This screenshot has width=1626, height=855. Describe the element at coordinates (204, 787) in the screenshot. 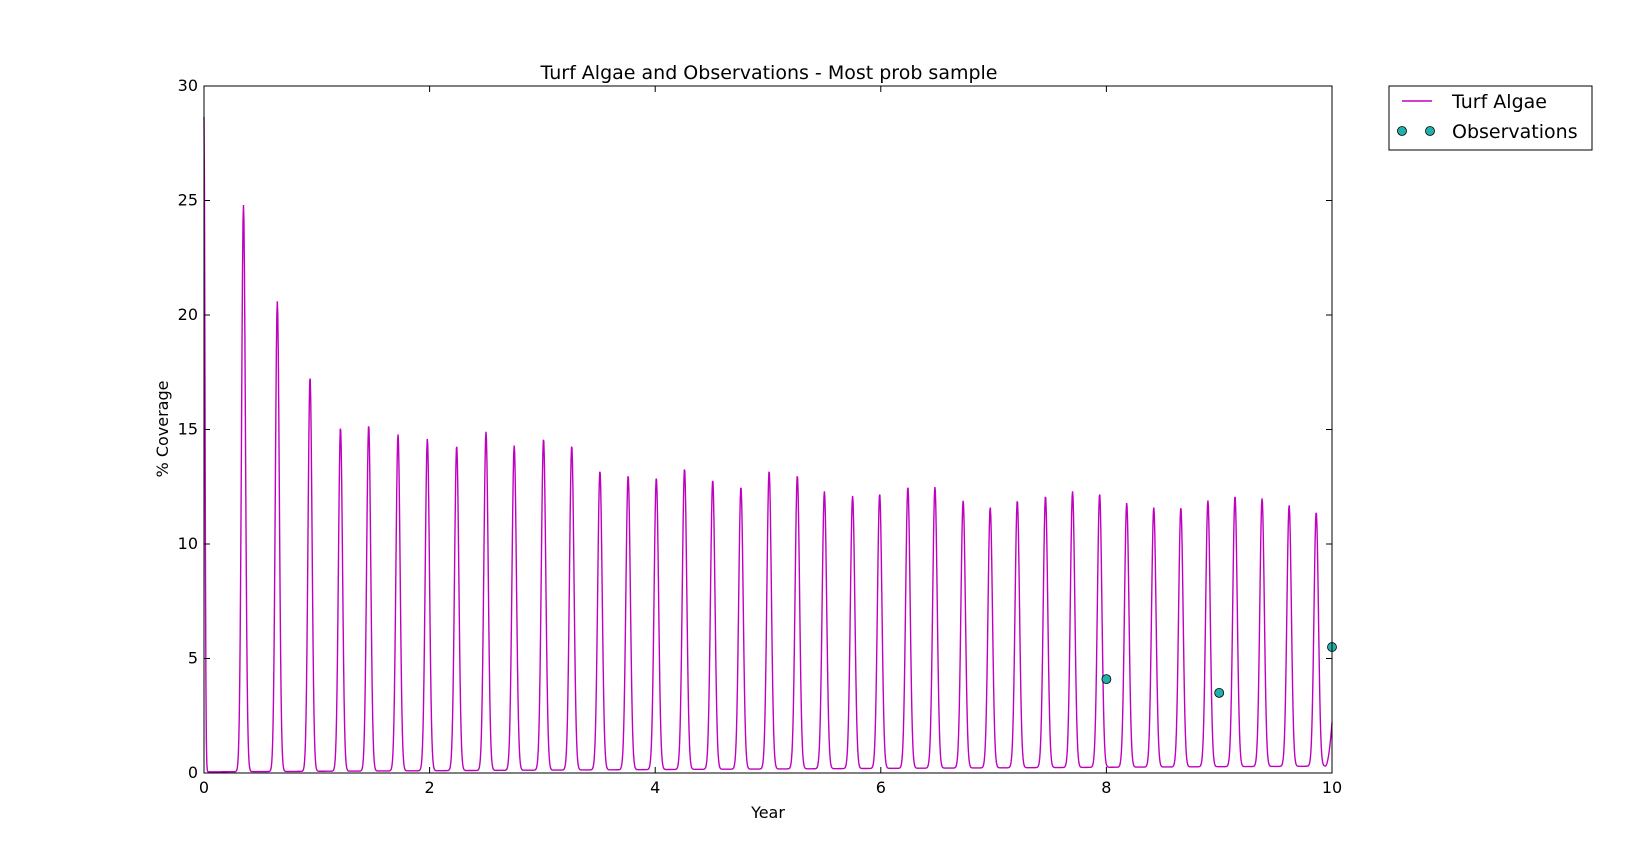

I see `x-tick-label: 0` at that location.